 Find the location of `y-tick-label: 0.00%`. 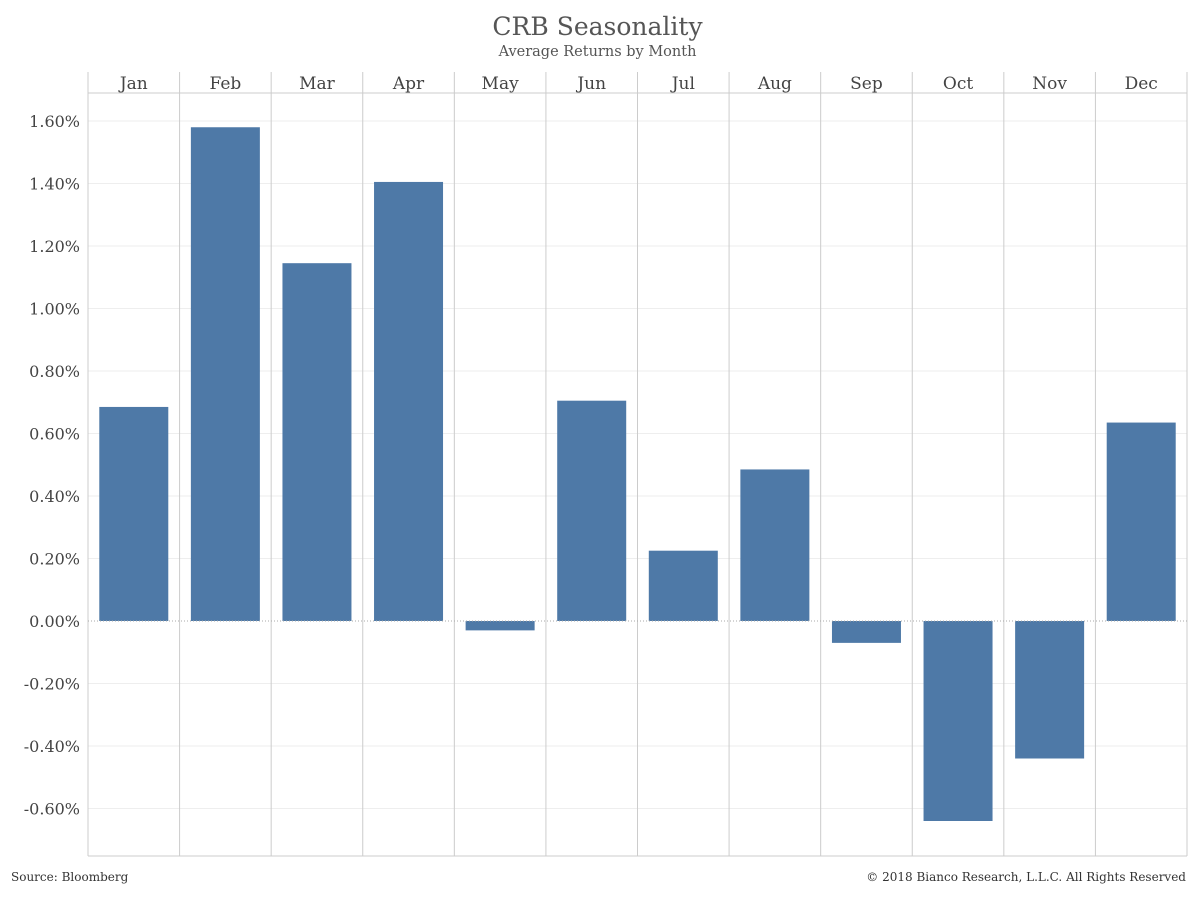

y-tick-label: 0.00% is located at coordinates (54, 621).